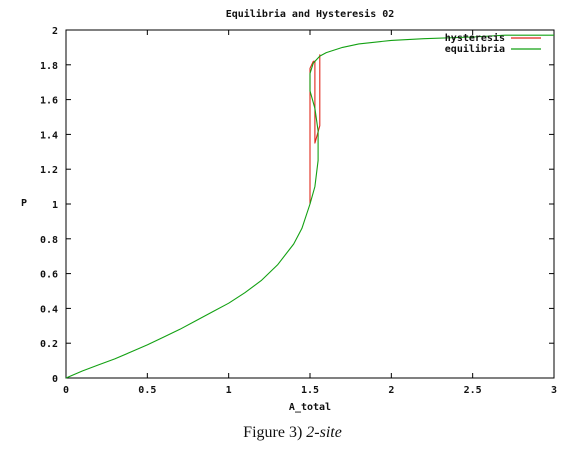  Describe the element at coordinates (391, 390) in the screenshot. I see `x-tick-label: 2` at that location.